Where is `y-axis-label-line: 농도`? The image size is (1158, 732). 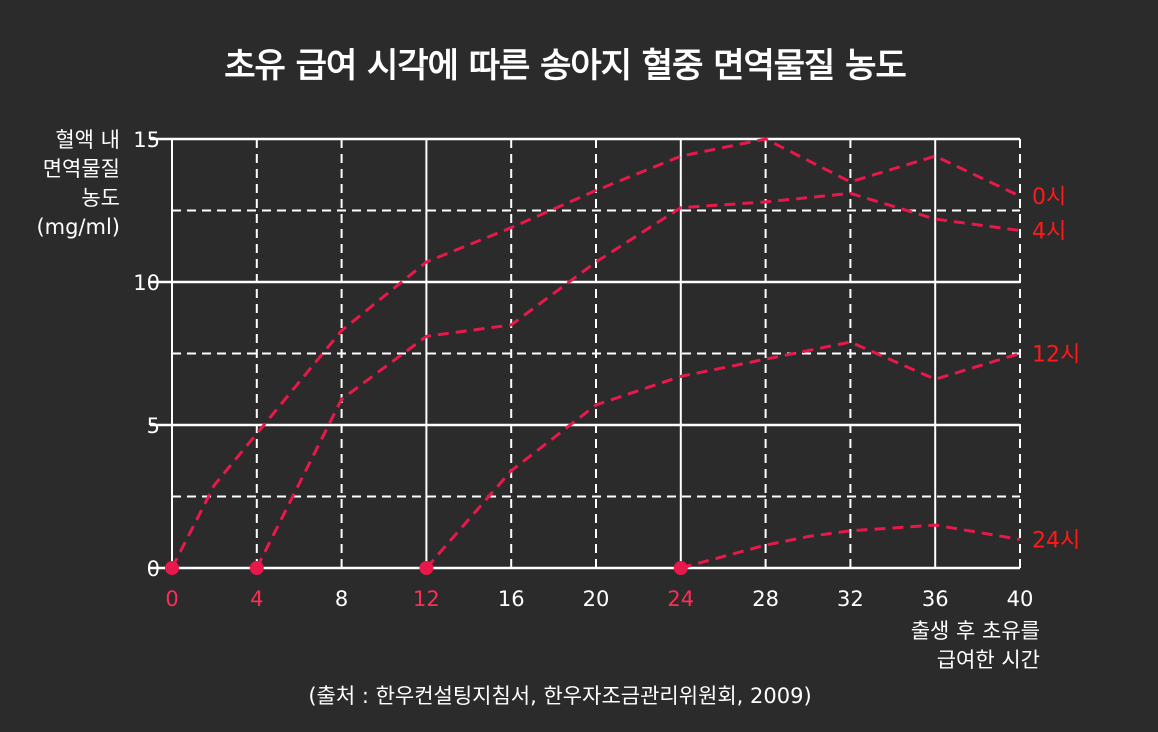
y-axis-label-line: 농도 is located at coordinates (100, 198).